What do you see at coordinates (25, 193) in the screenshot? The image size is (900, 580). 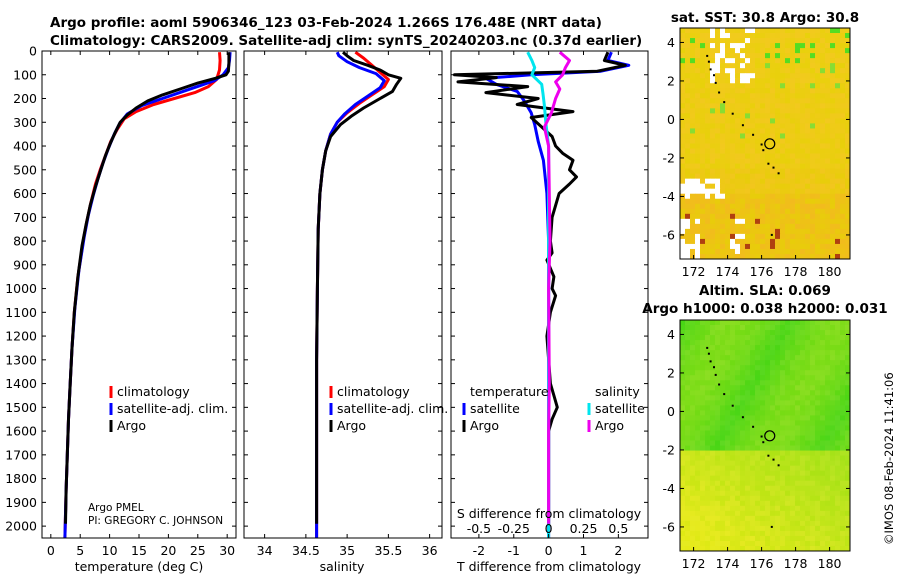 I see `y-tick-label: 600` at bounding box center [25, 193].